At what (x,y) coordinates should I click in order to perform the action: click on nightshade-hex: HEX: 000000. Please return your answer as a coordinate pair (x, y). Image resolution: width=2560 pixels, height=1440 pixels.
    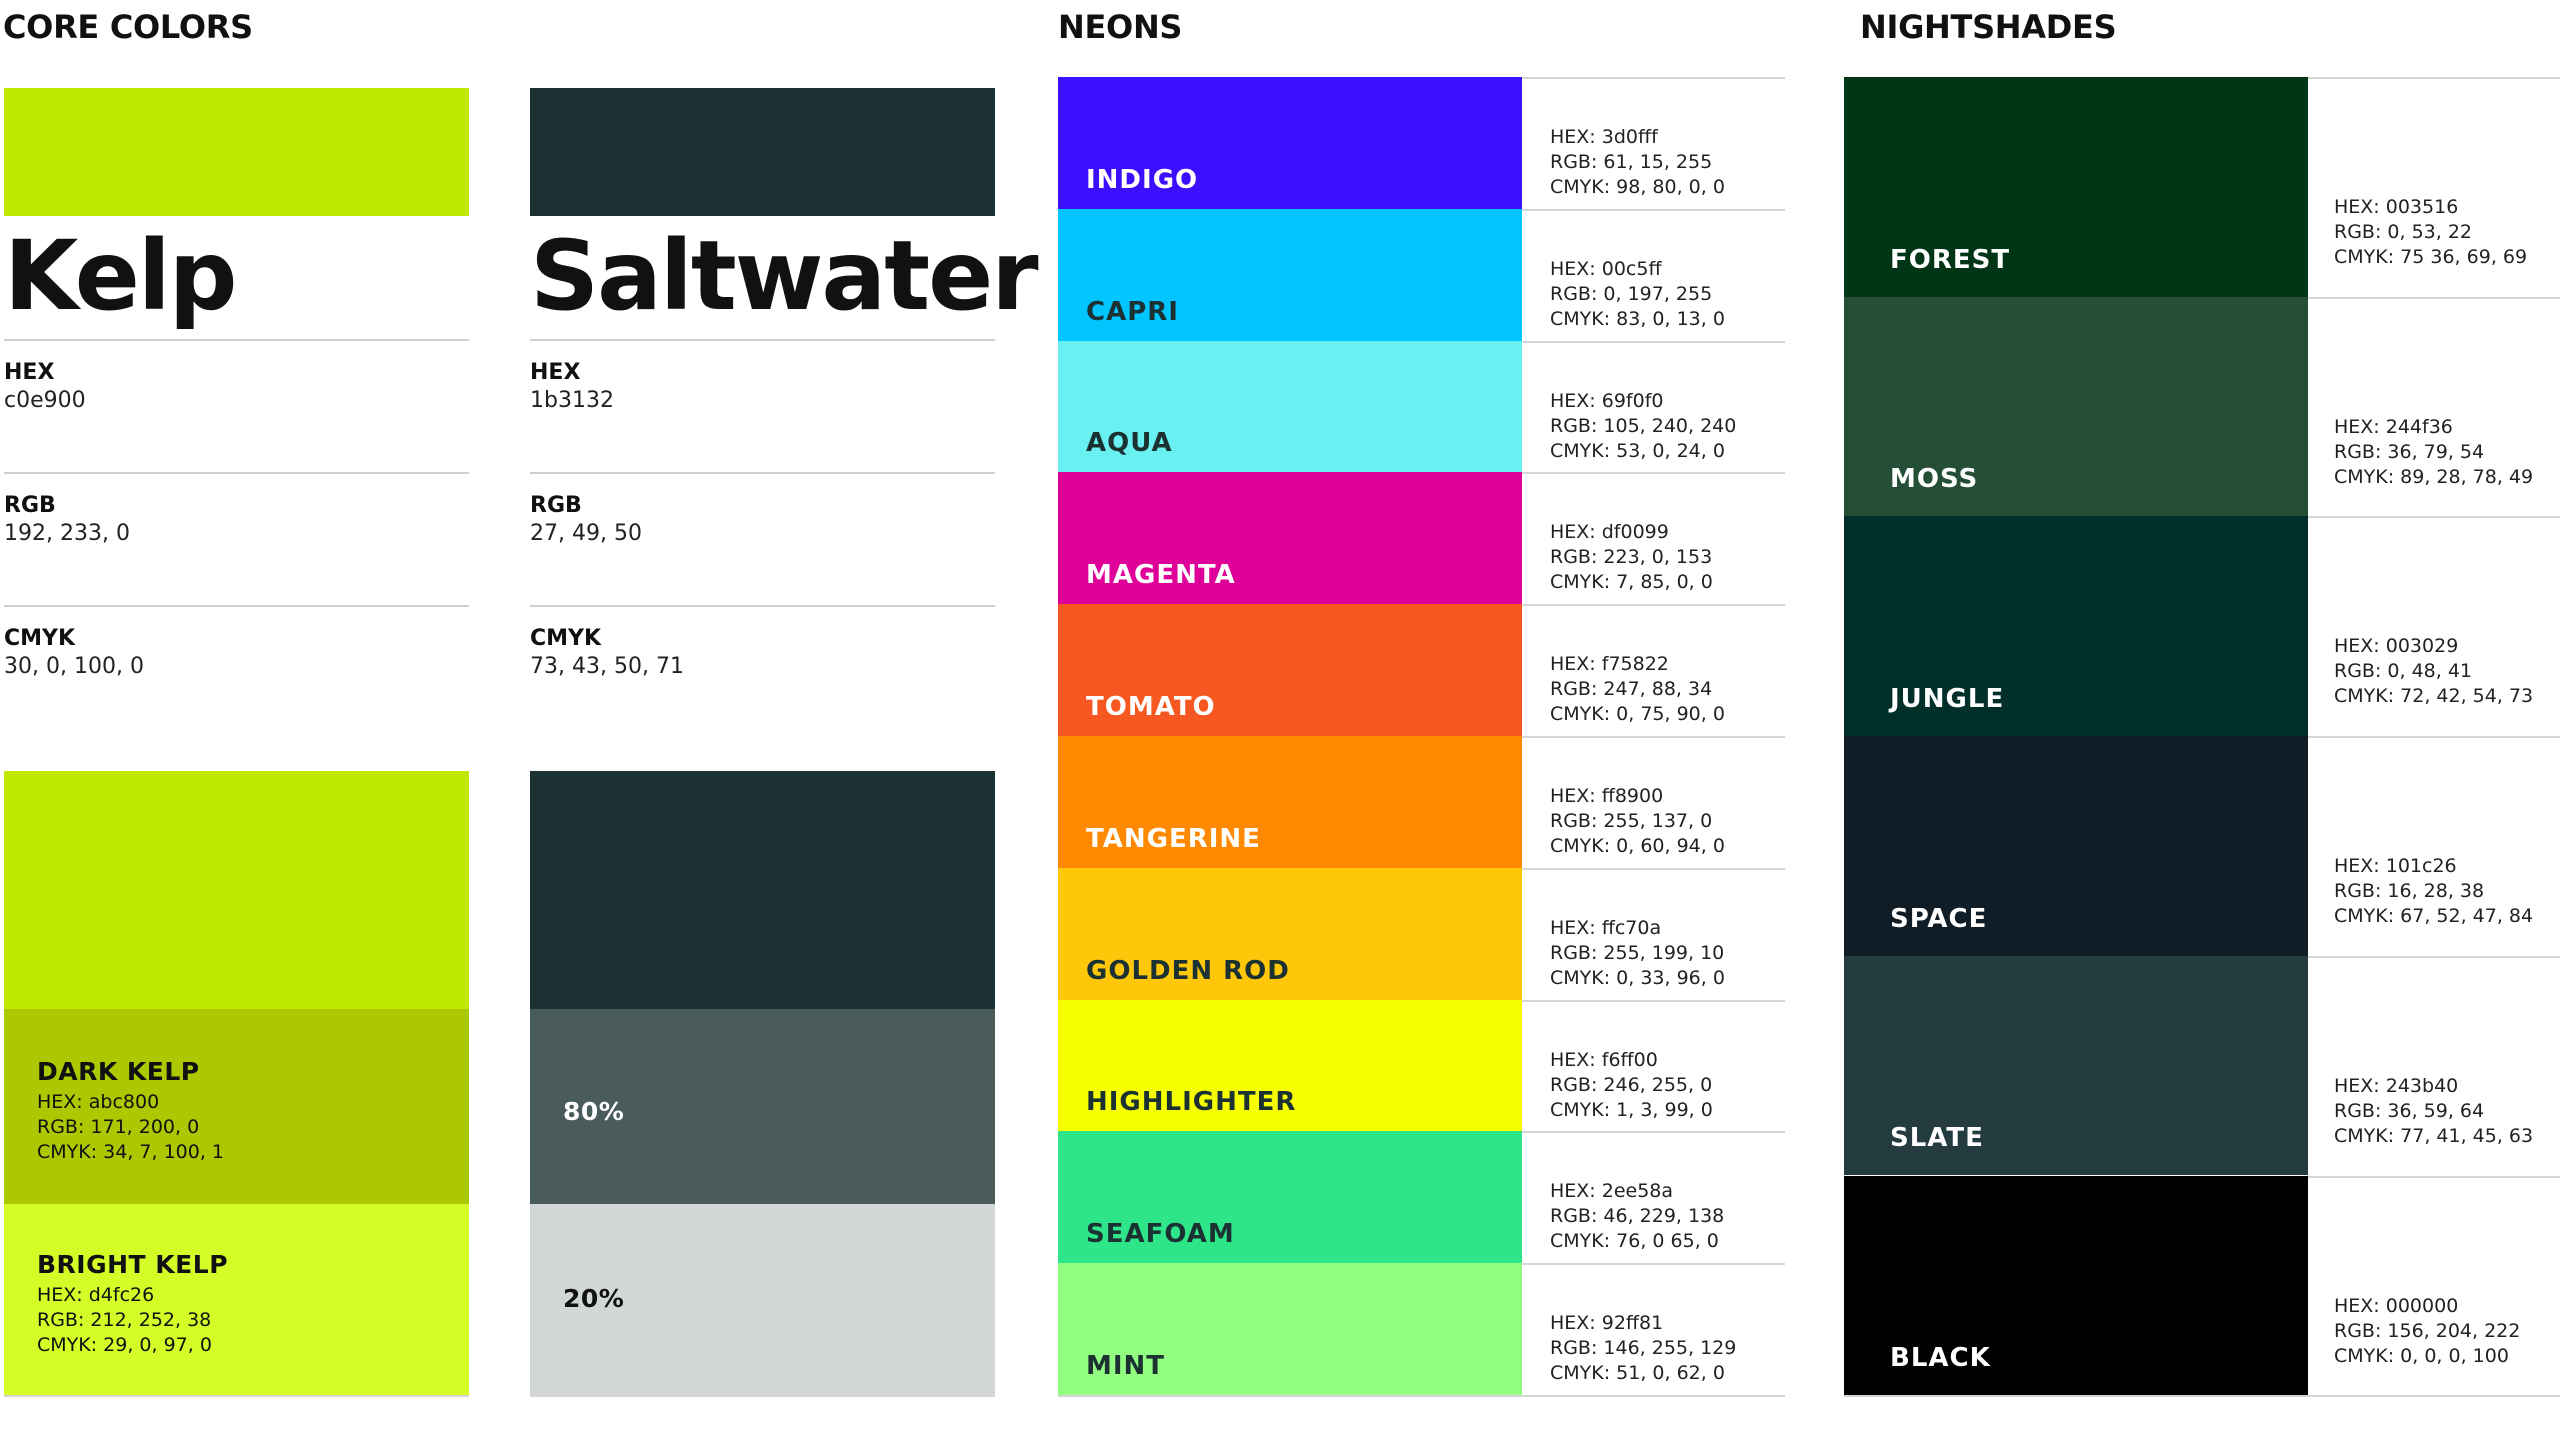
    Looking at the image, I should click on (2396, 1305).